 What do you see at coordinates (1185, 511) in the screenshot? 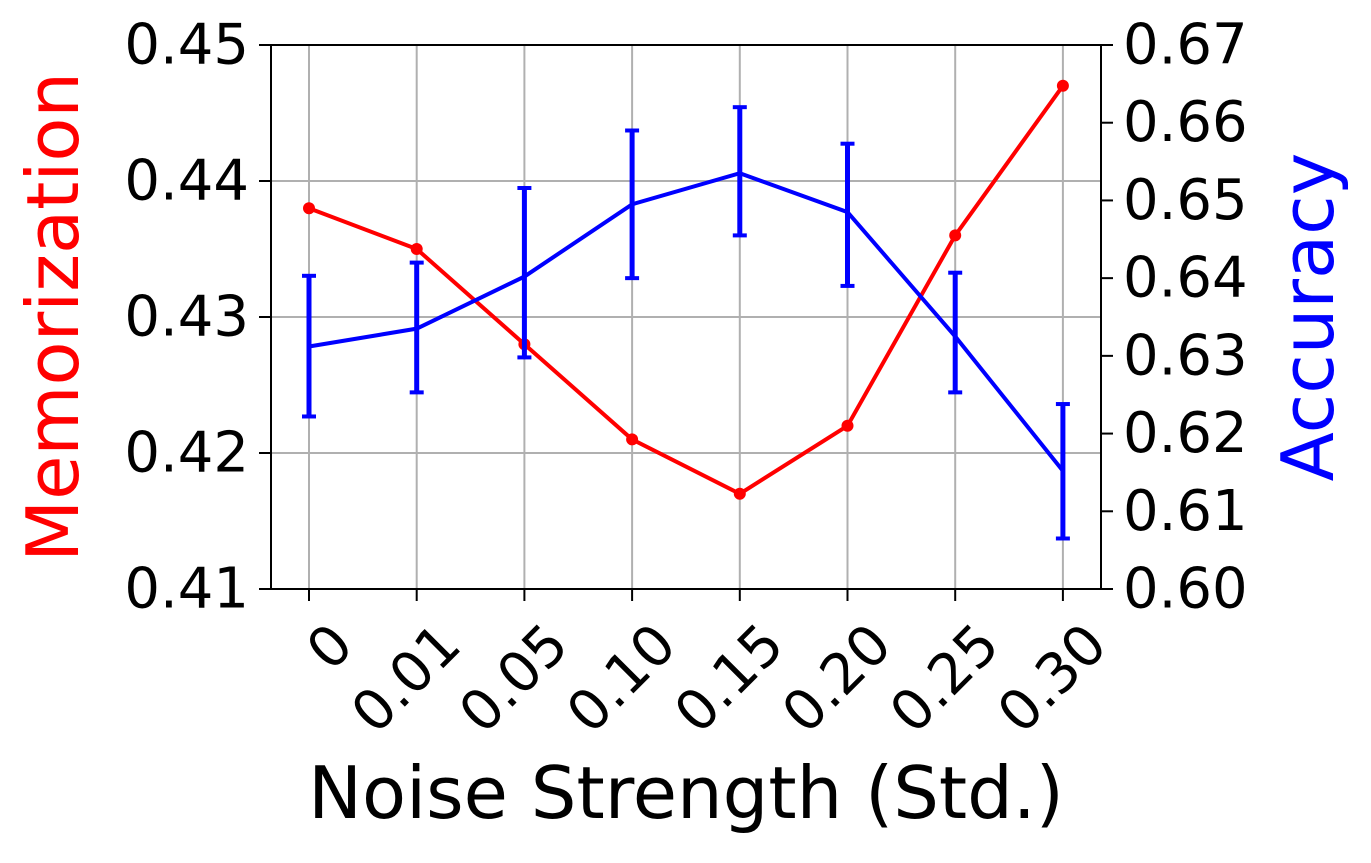
I see `y-right-tick-label: 0.61` at bounding box center [1185, 511].